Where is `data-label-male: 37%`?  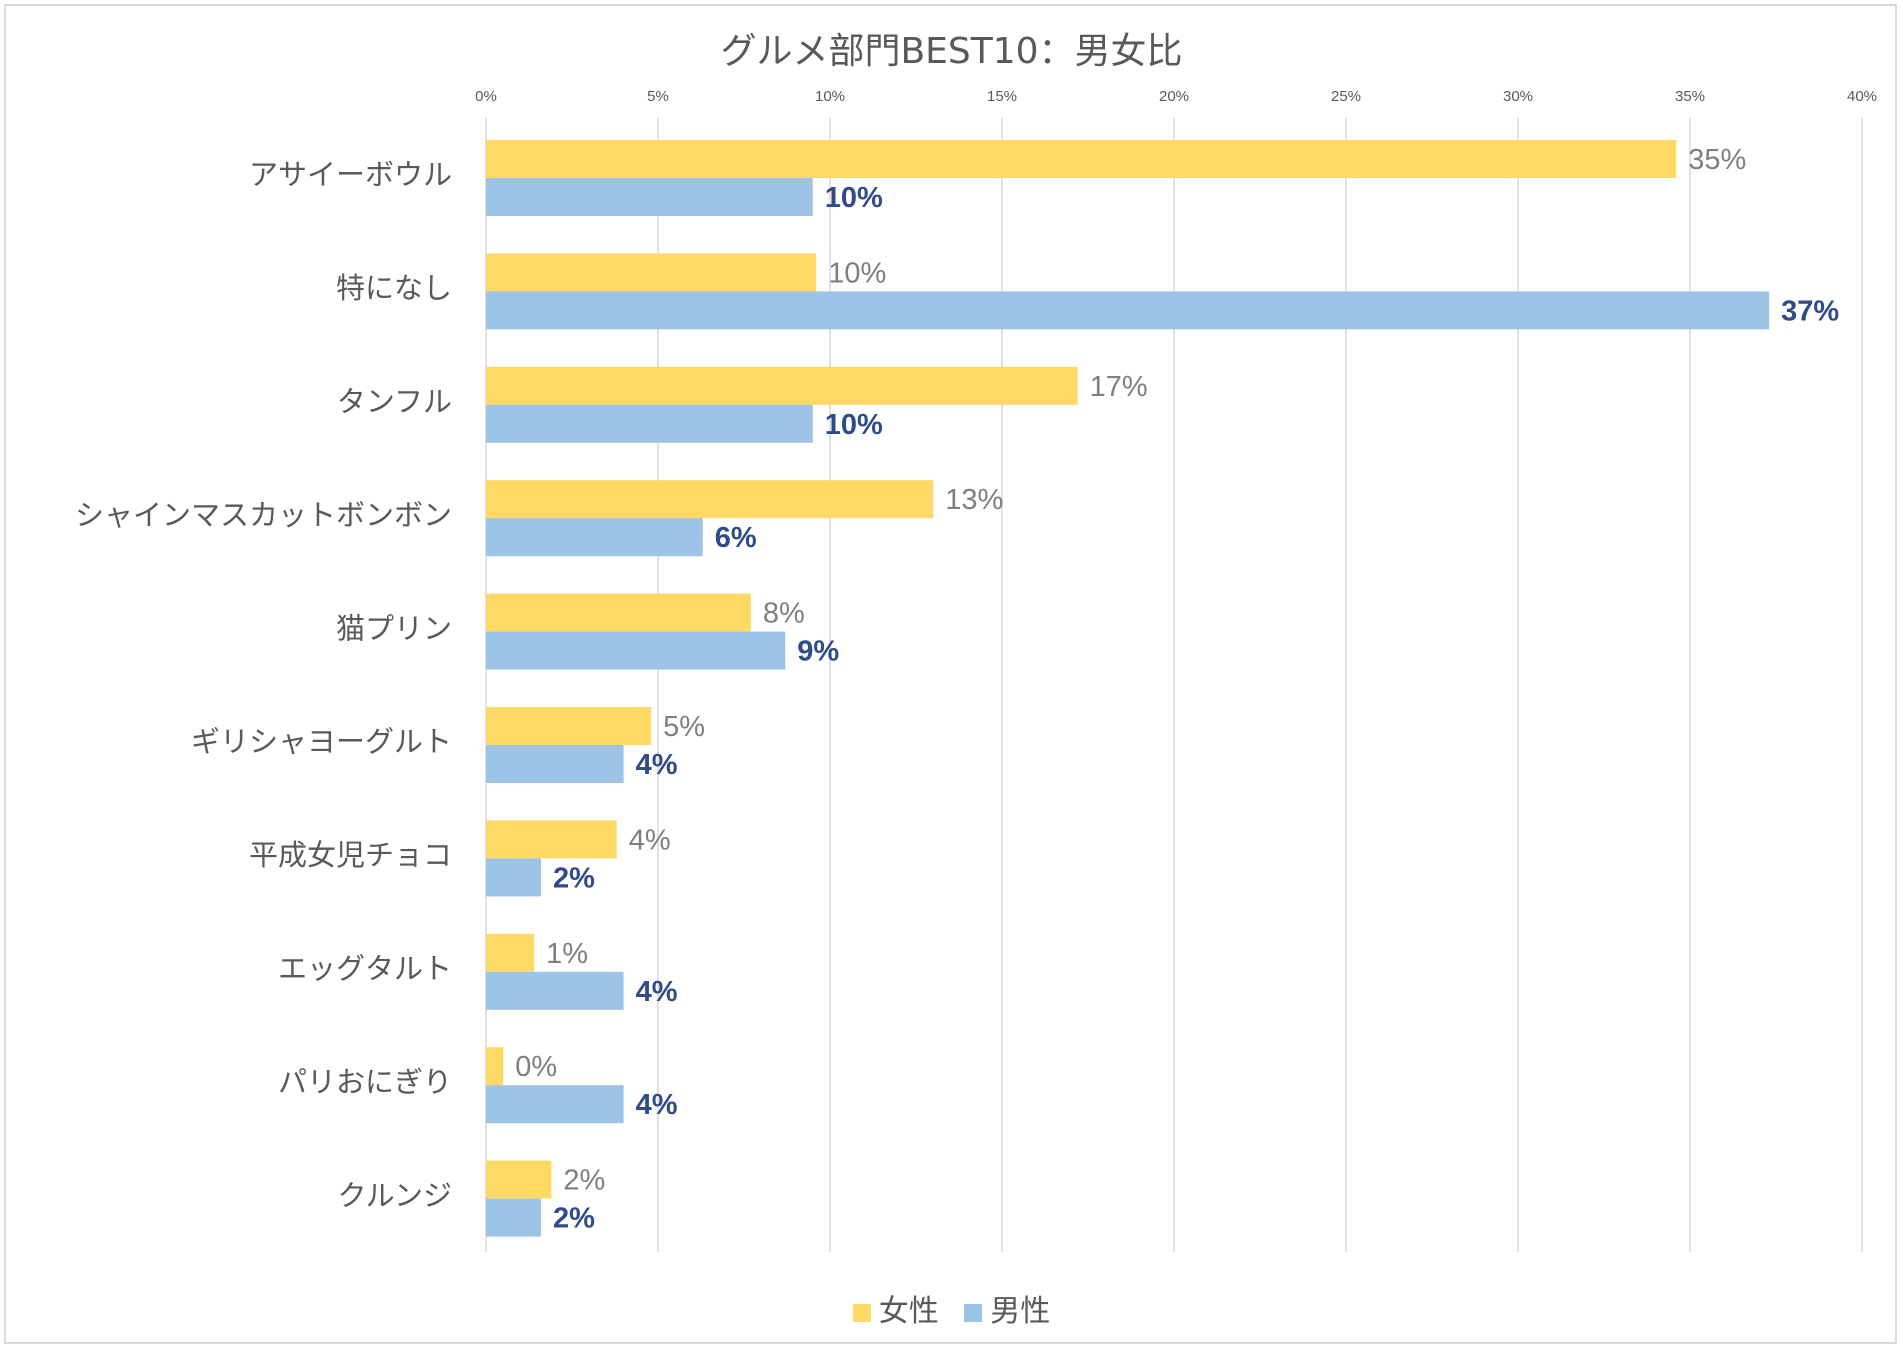
data-label-male: 37% is located at coordinates (1810, 311).